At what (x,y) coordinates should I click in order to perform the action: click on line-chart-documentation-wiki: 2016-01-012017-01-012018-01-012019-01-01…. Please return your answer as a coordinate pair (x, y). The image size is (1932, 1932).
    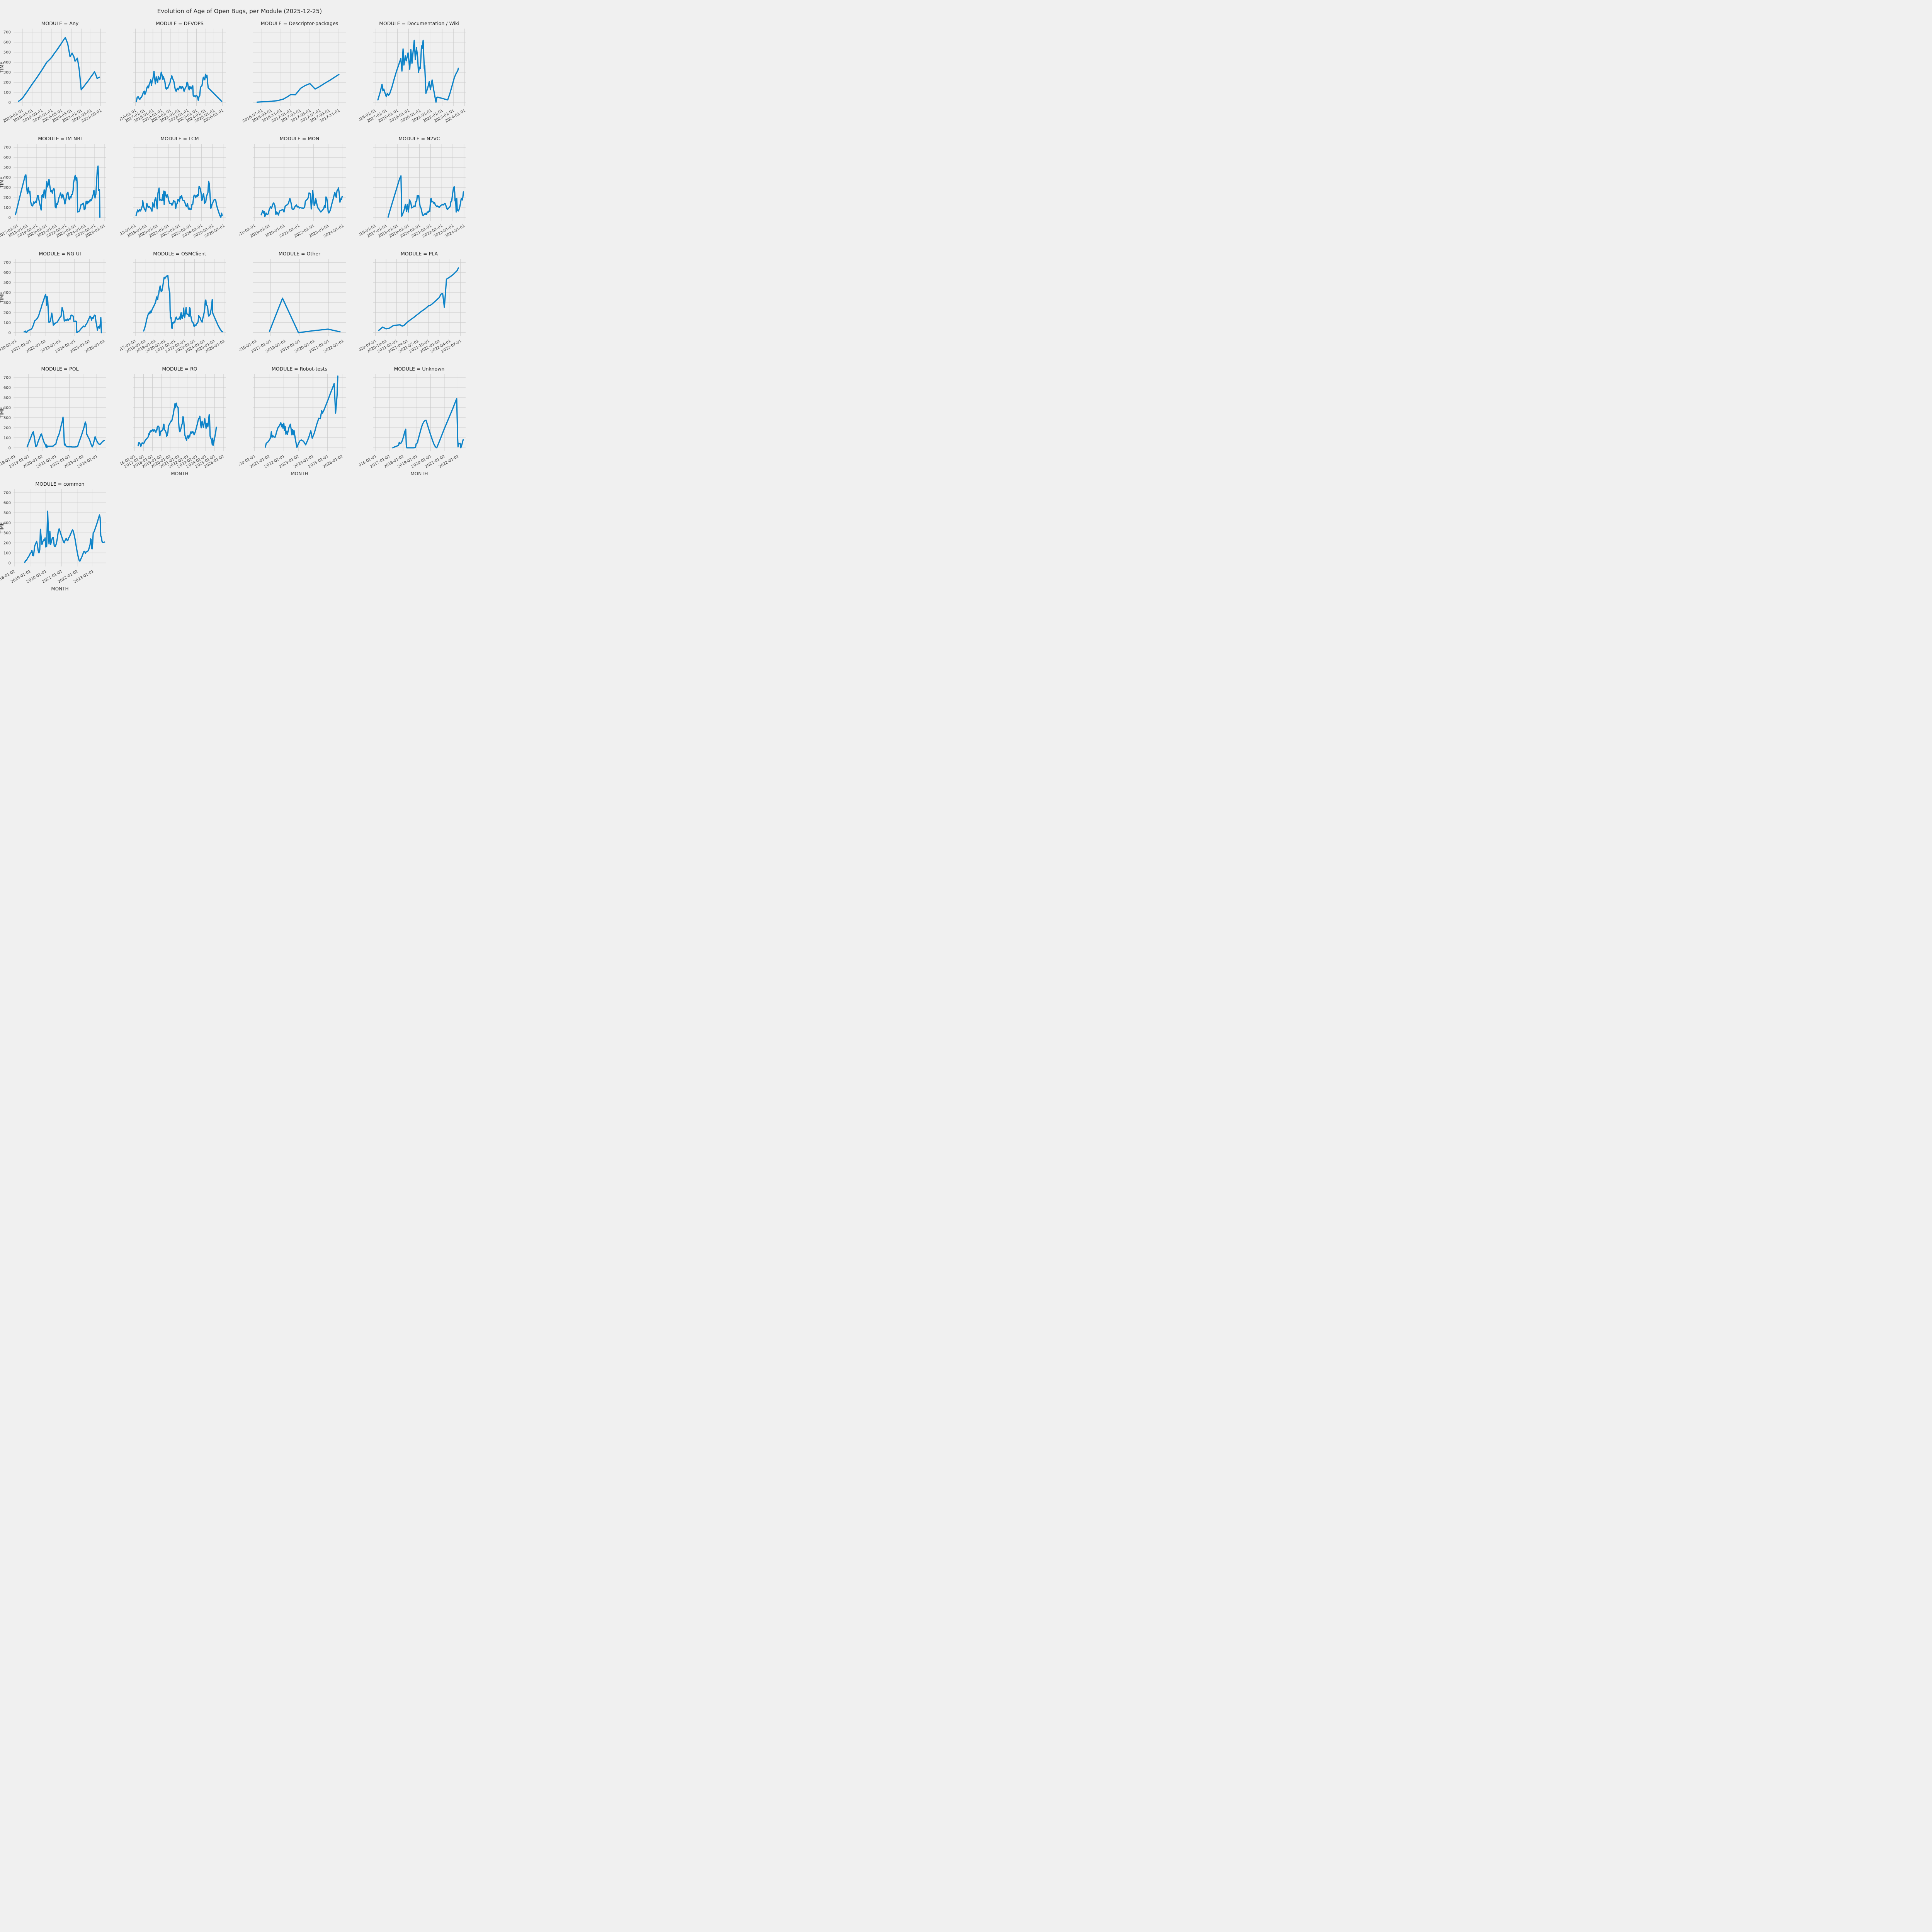
    Looking at the image, I should click on (413, 77).